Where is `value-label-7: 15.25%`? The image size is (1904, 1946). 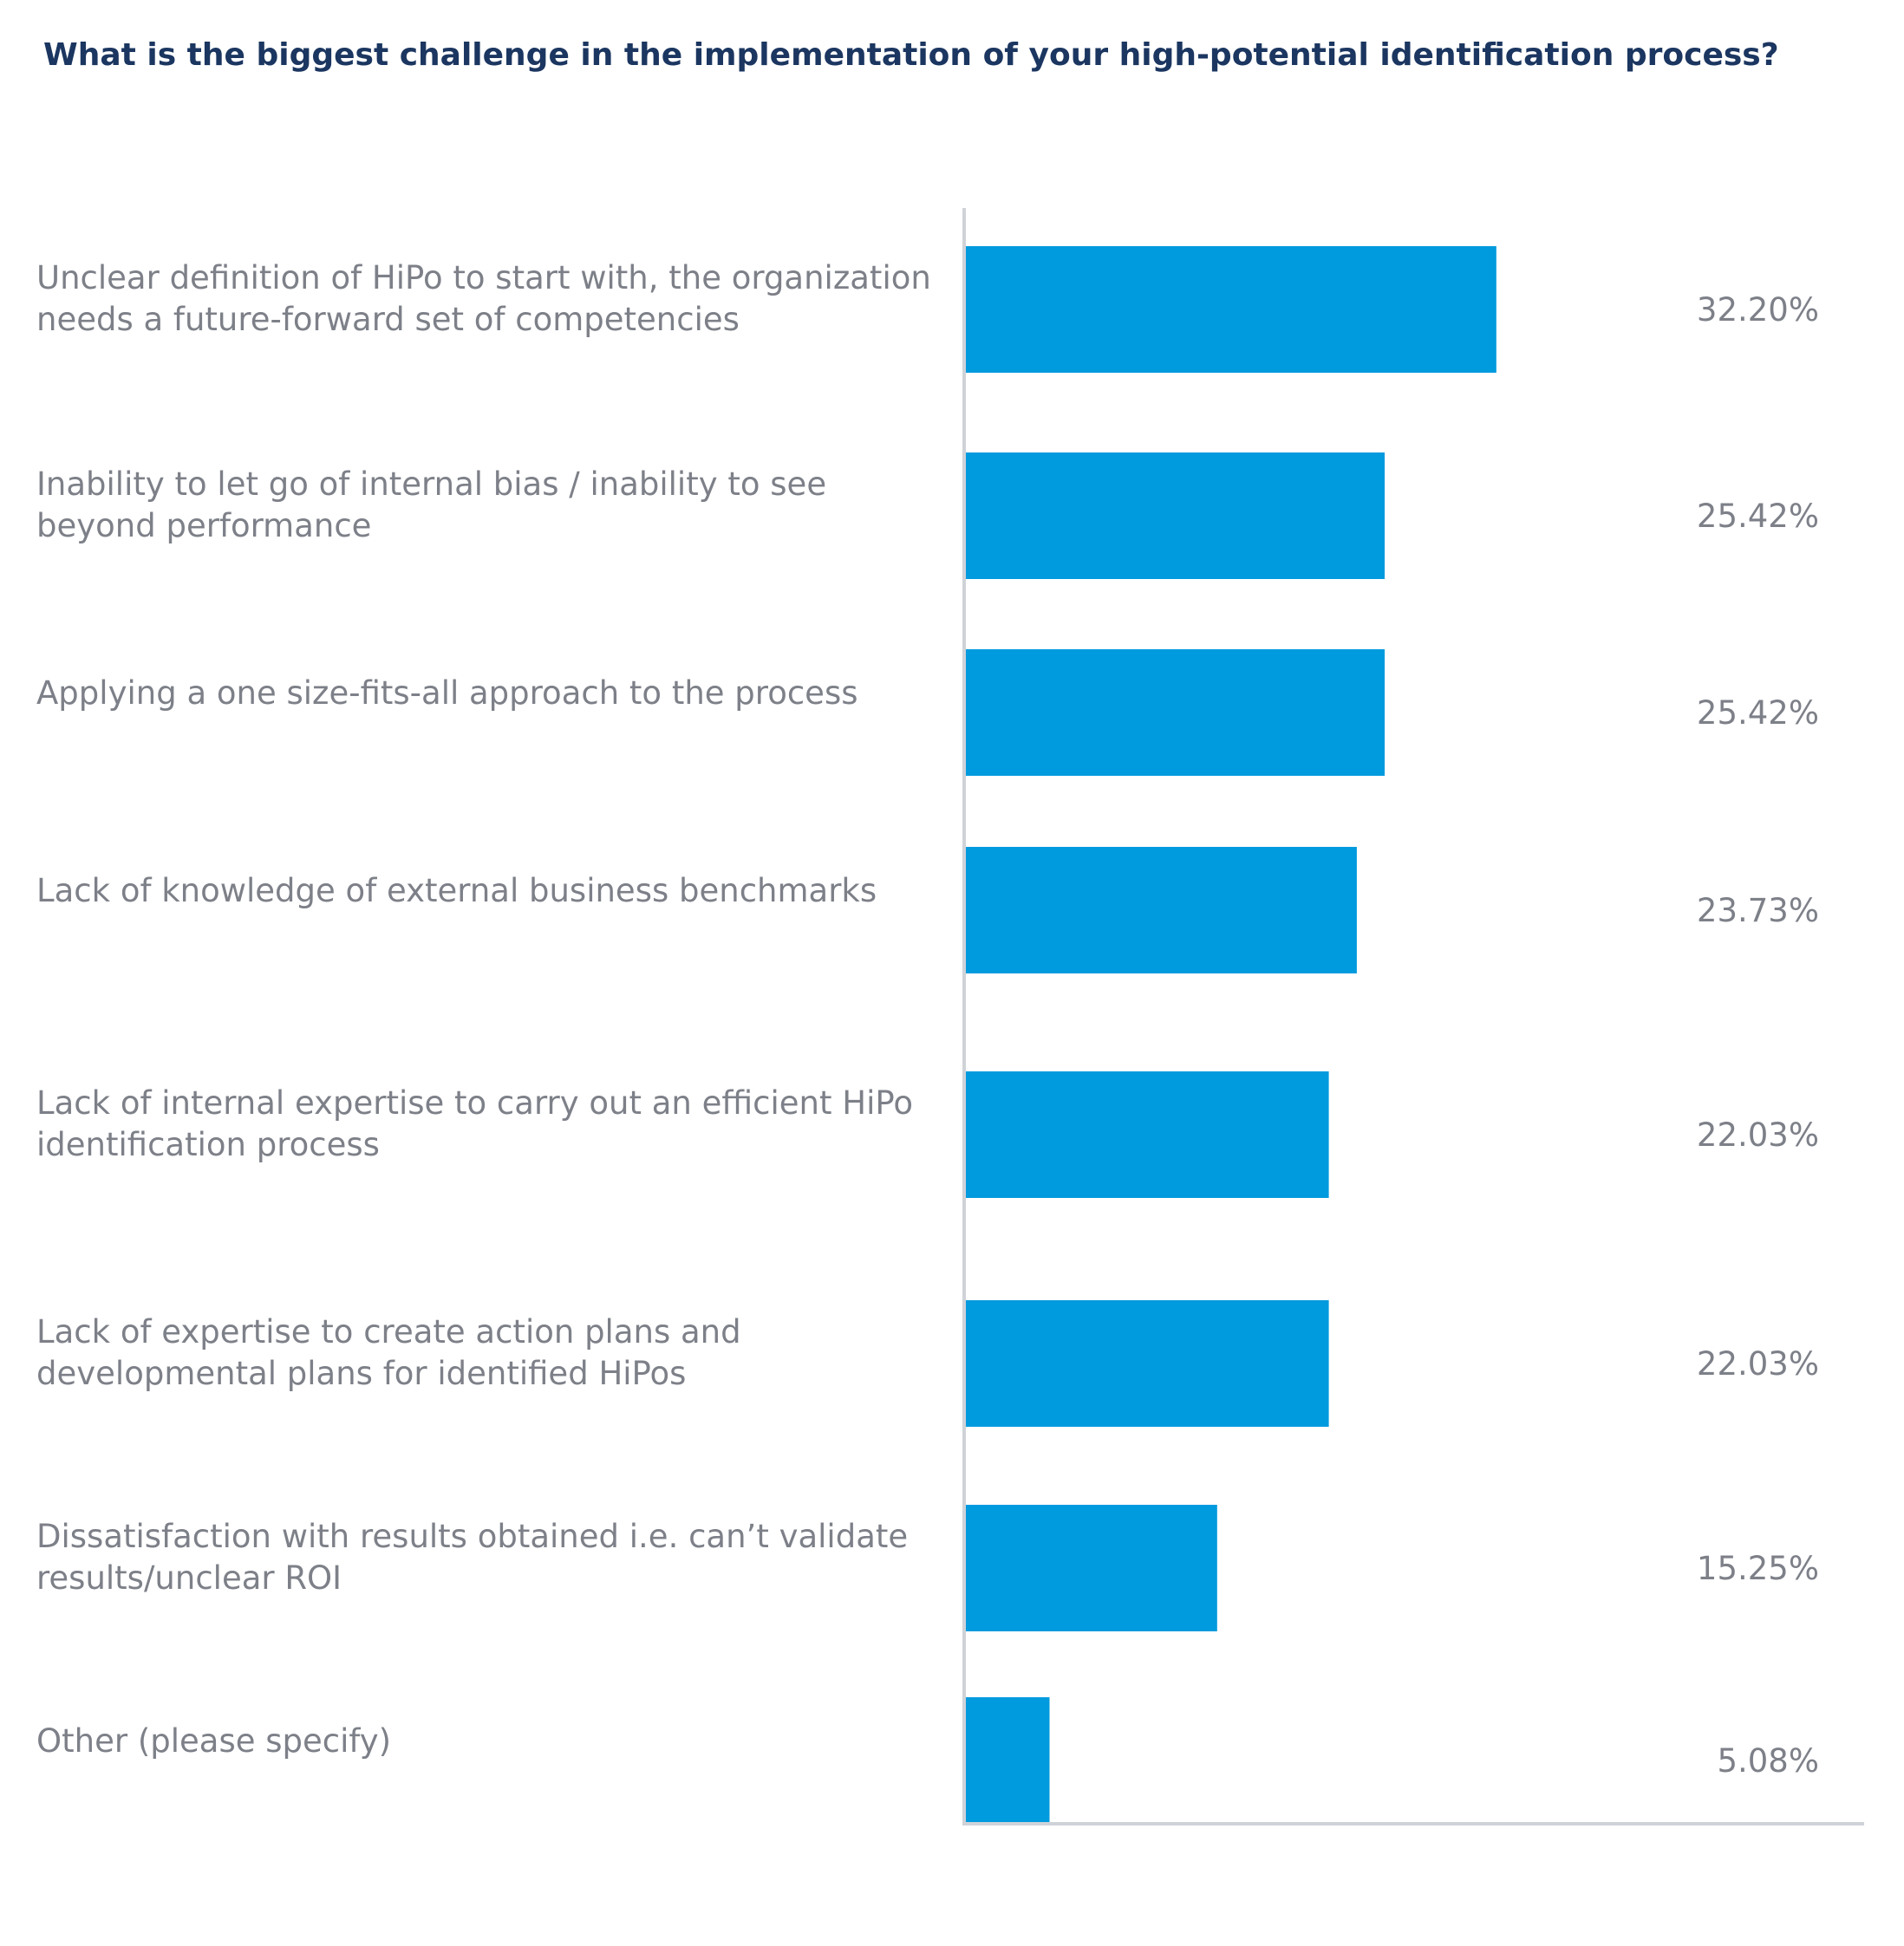 value-label-7: 15.25% is located at coordinates (1758, 1568).